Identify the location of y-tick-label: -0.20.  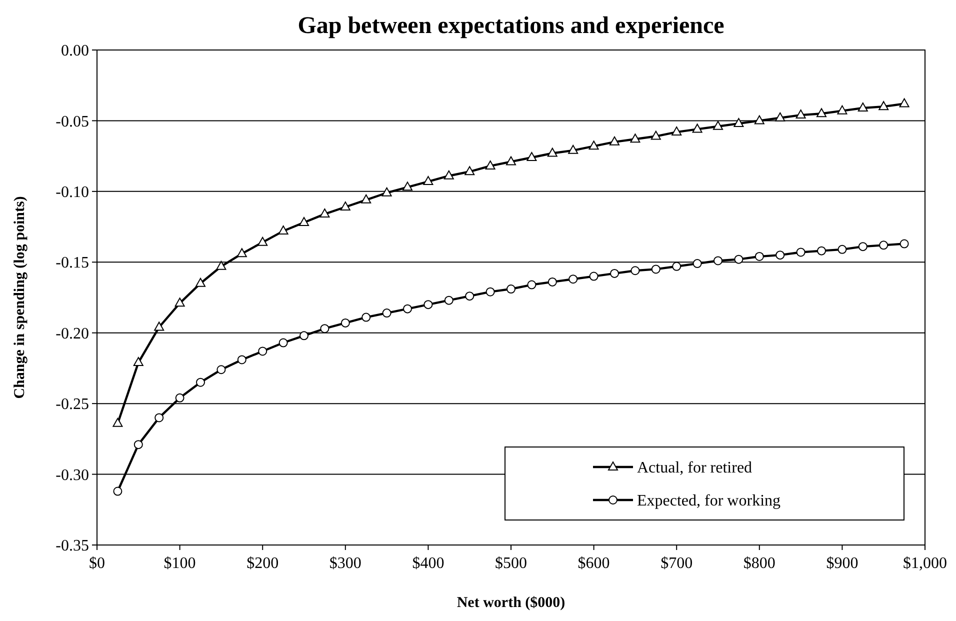
(72, 333).